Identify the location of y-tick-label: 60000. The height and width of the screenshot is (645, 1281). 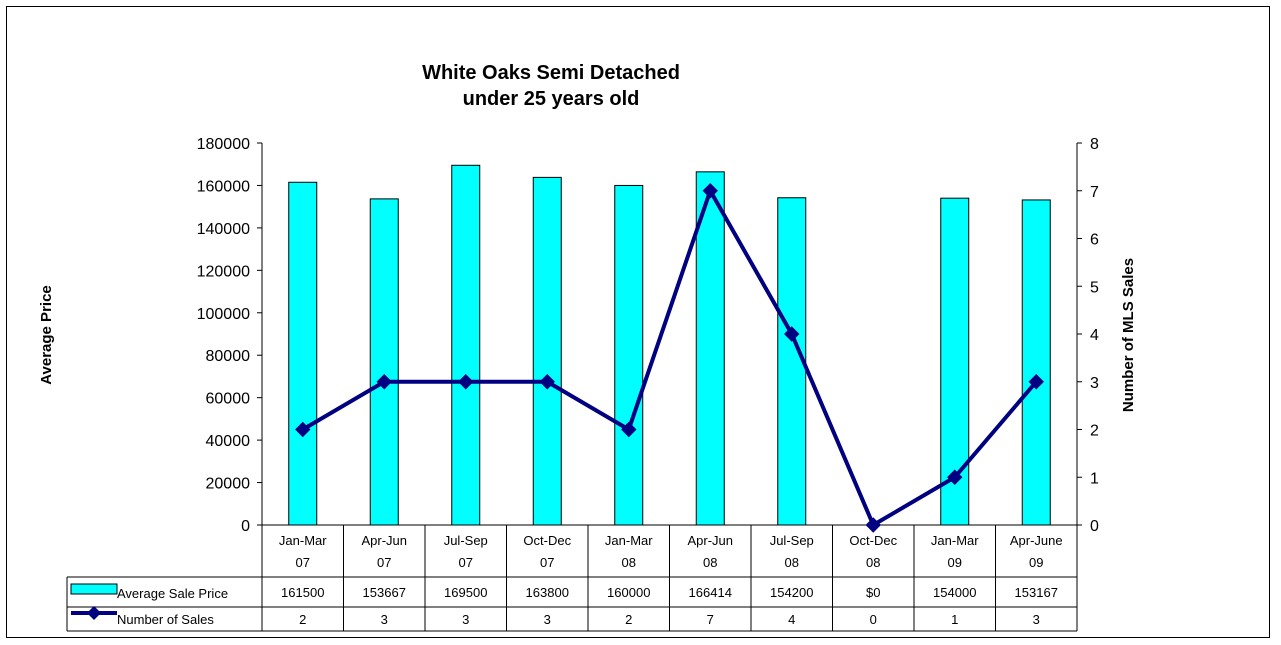
(228, 399).